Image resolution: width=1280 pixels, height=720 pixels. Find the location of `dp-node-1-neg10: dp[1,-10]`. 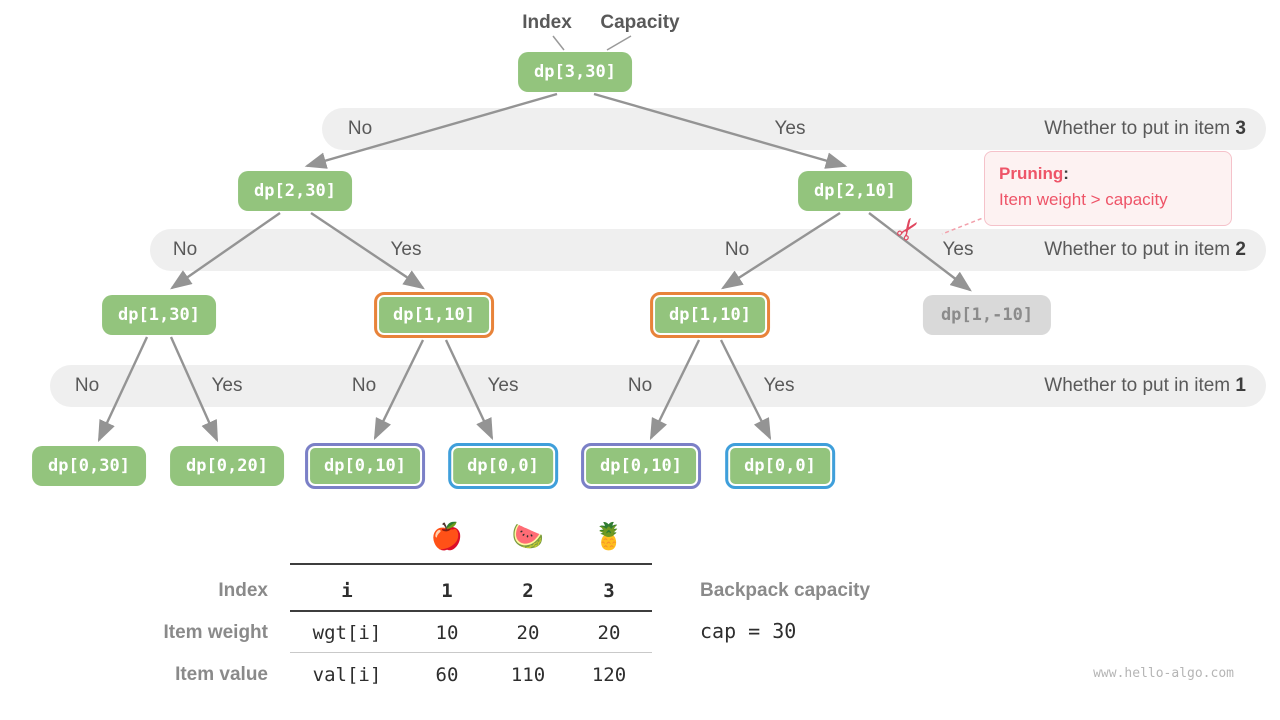

dp-node-1-neg10: dp[1,-10] is located at coordinates (987, 315).